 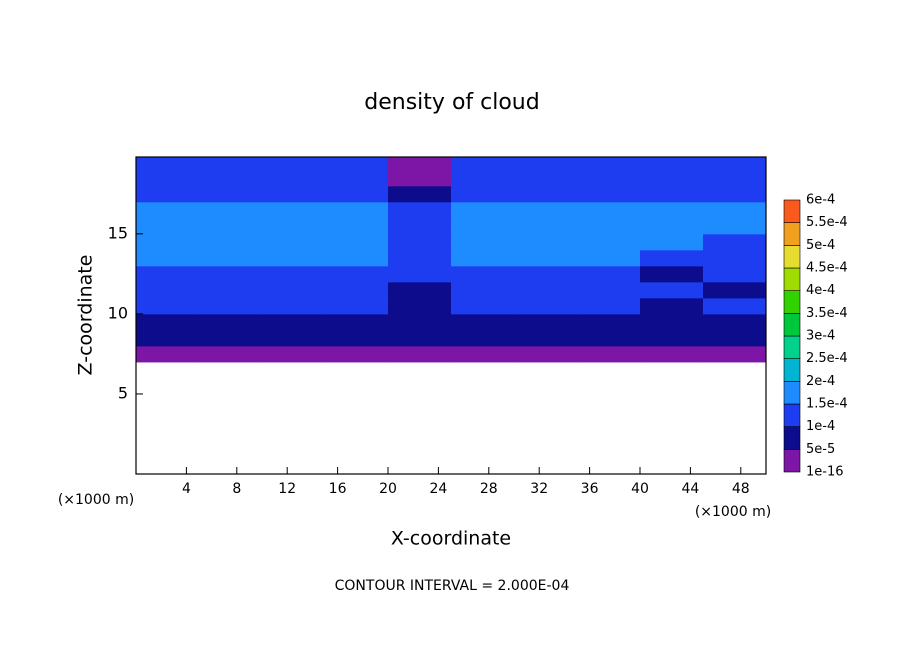 I want to click on x-tick-label: 16, so click(x=338, y=489).